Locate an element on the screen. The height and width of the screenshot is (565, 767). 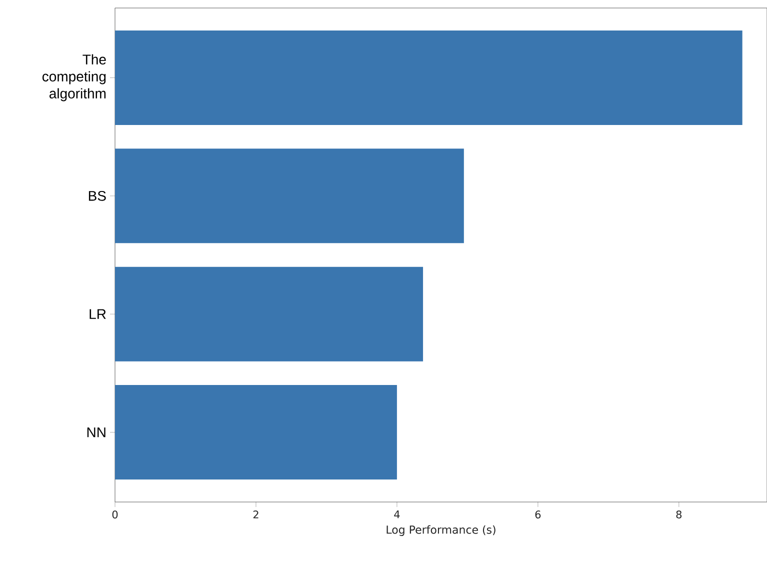
x-tick-label: 6 is located at coordinates (538, 514).